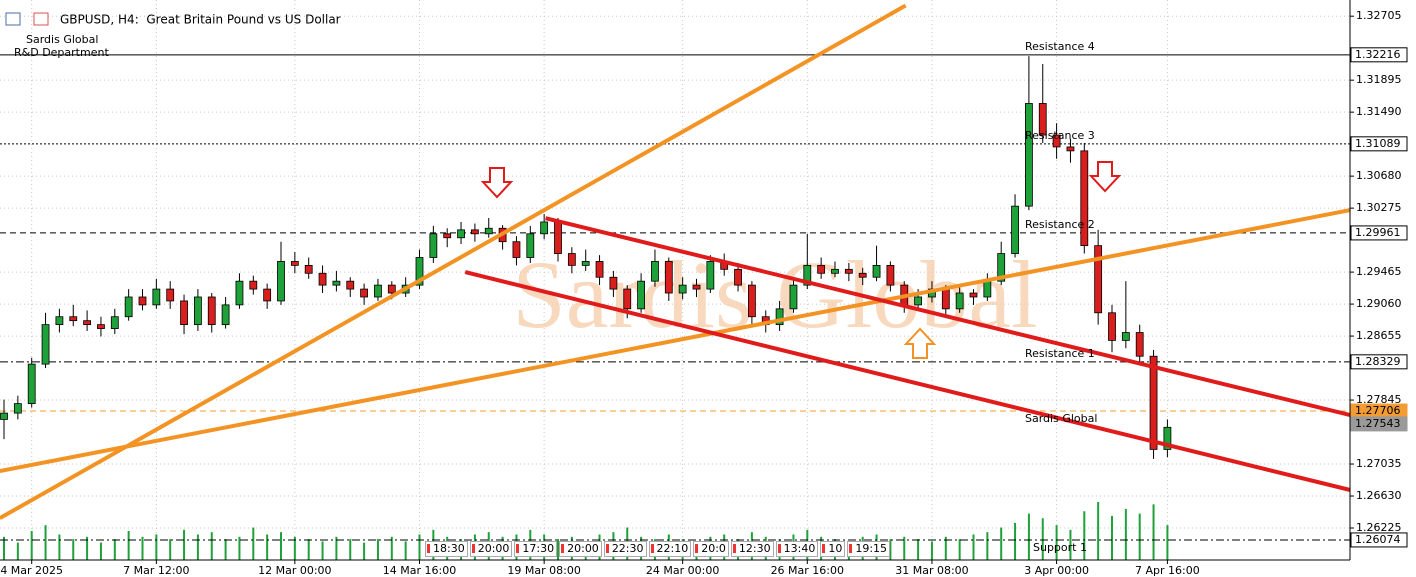 The width and height of the screenshot is (1416, 577). I want to click on time-marker: 10, so click(833, 549).